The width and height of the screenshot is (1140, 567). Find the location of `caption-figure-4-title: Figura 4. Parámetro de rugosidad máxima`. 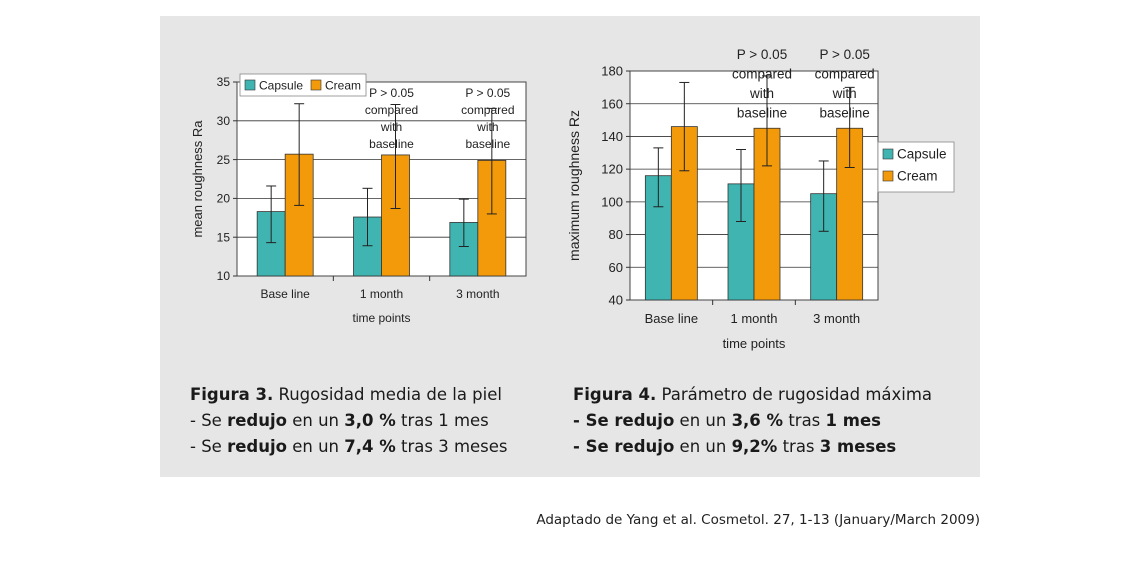

caption-figure-4-title: Figura 4. Parámetro de rugosidad máxima is located at coordinates (768, 395).